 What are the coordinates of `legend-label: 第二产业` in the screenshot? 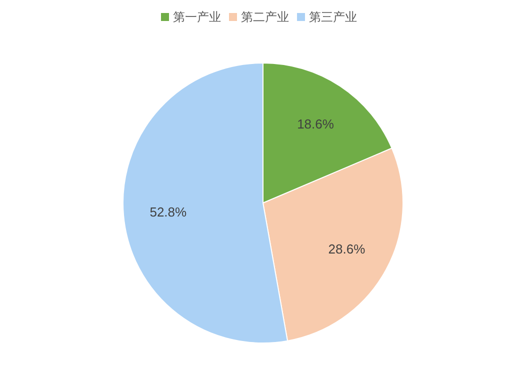 It's located at (265, 17).